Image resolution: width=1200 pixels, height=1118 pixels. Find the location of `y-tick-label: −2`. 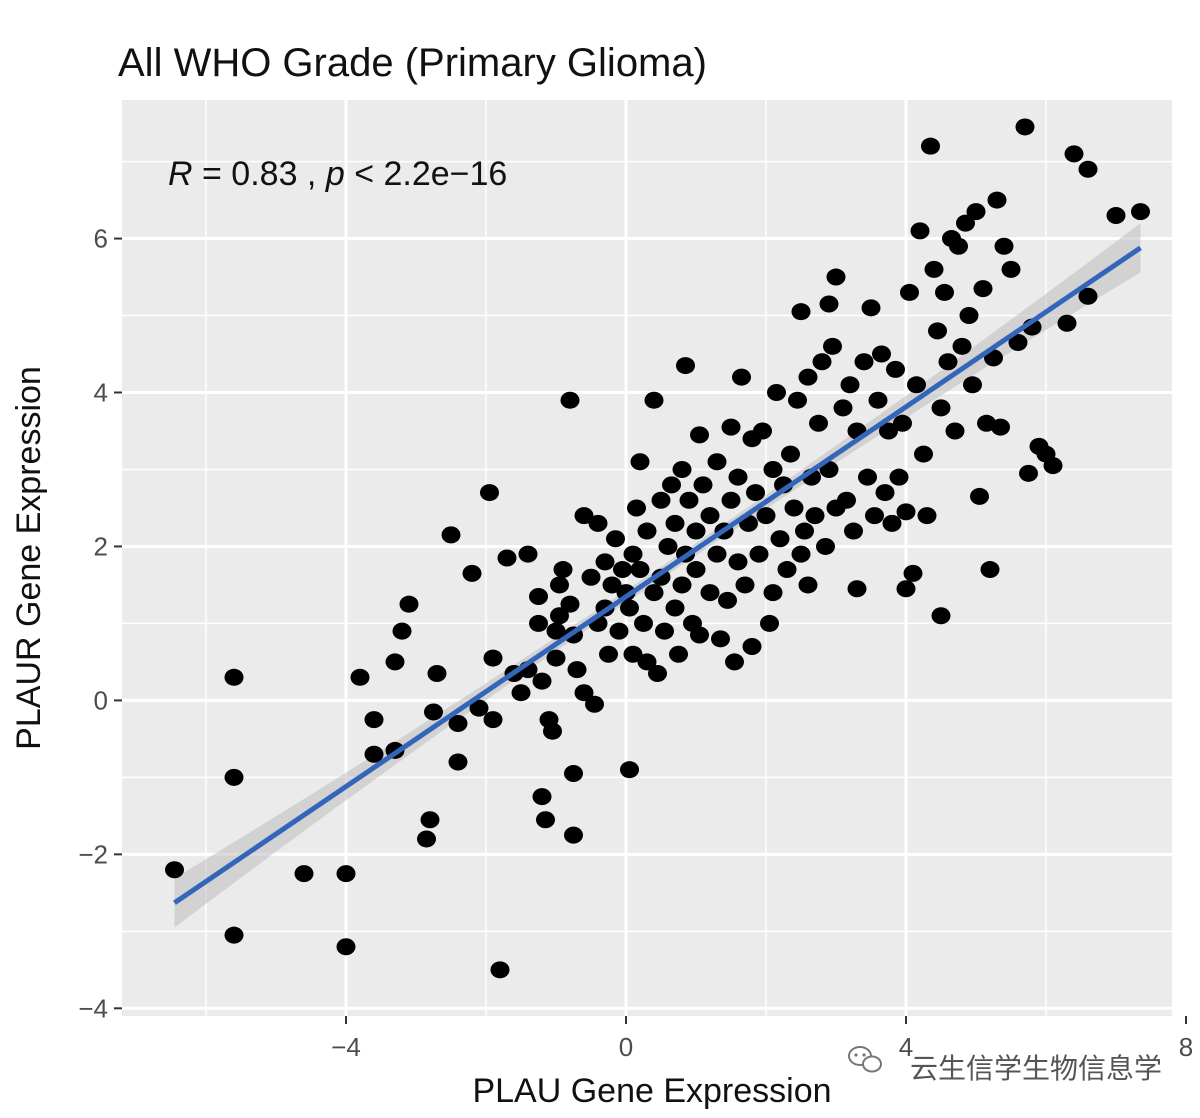

y-tick-label: −2 is located at coordinates (93, 854).